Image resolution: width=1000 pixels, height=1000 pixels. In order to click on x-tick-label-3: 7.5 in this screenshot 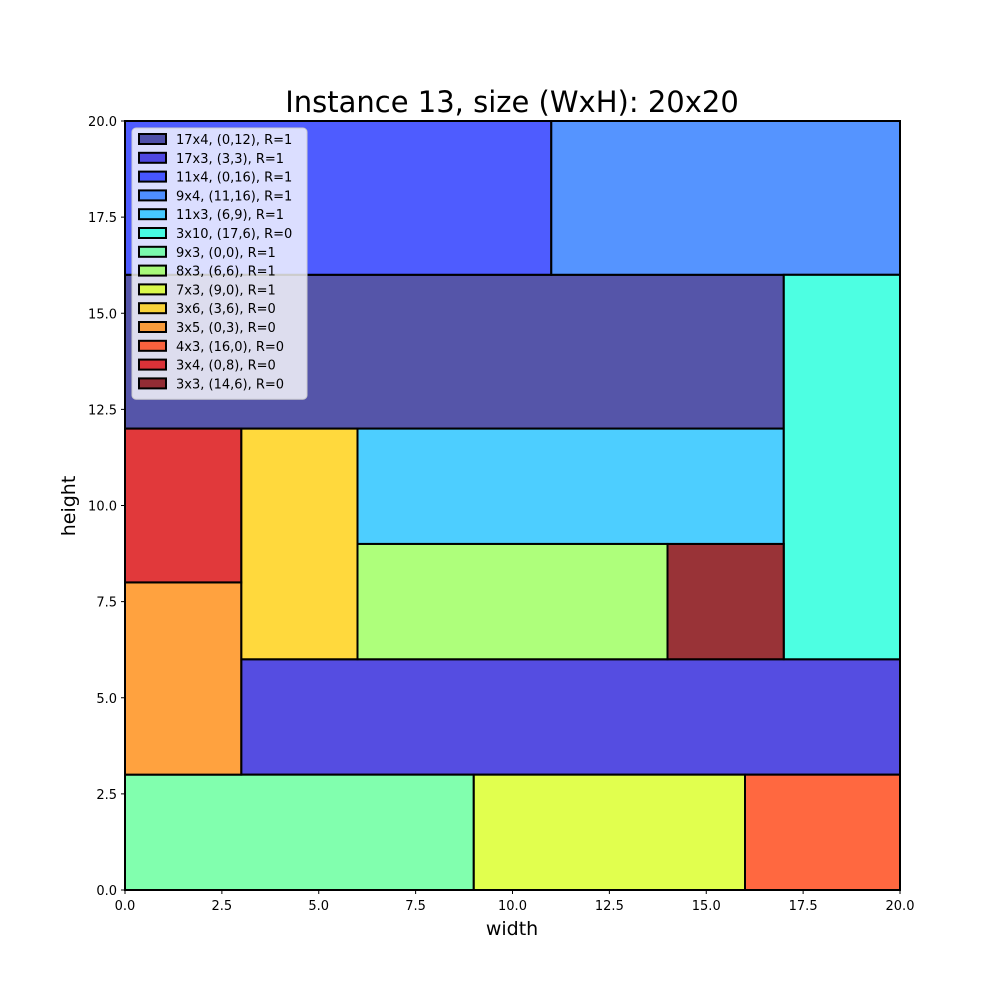, I will do `click(415, 906)`.